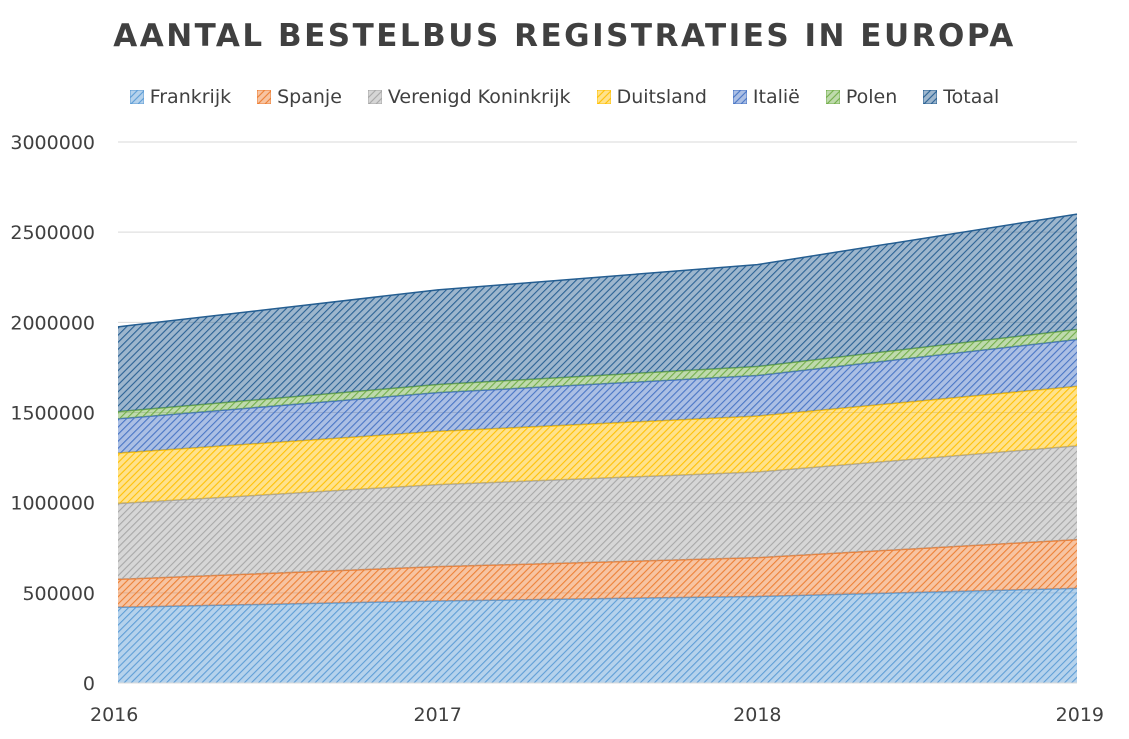 This screenshot has height=739, width=1129. I want to click on chart-title: AANTAL BESTELBUS REGISTRATIES IN EUROPA, so click(564, 36).